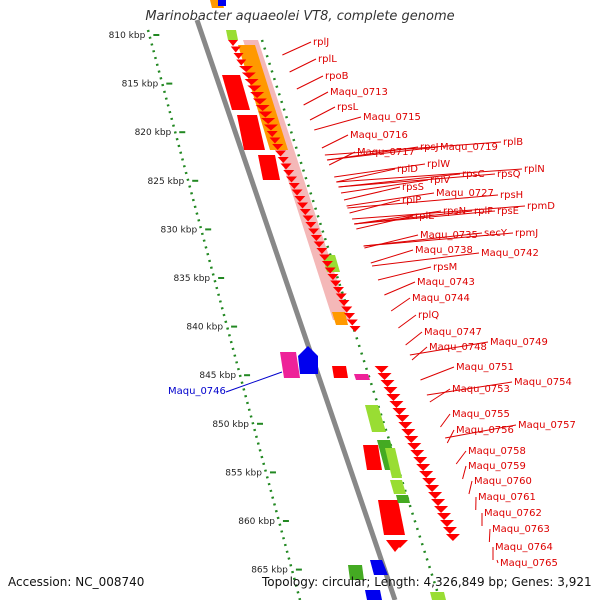  I want to click on ruler-label: 810 kbp, so click(127, 36).